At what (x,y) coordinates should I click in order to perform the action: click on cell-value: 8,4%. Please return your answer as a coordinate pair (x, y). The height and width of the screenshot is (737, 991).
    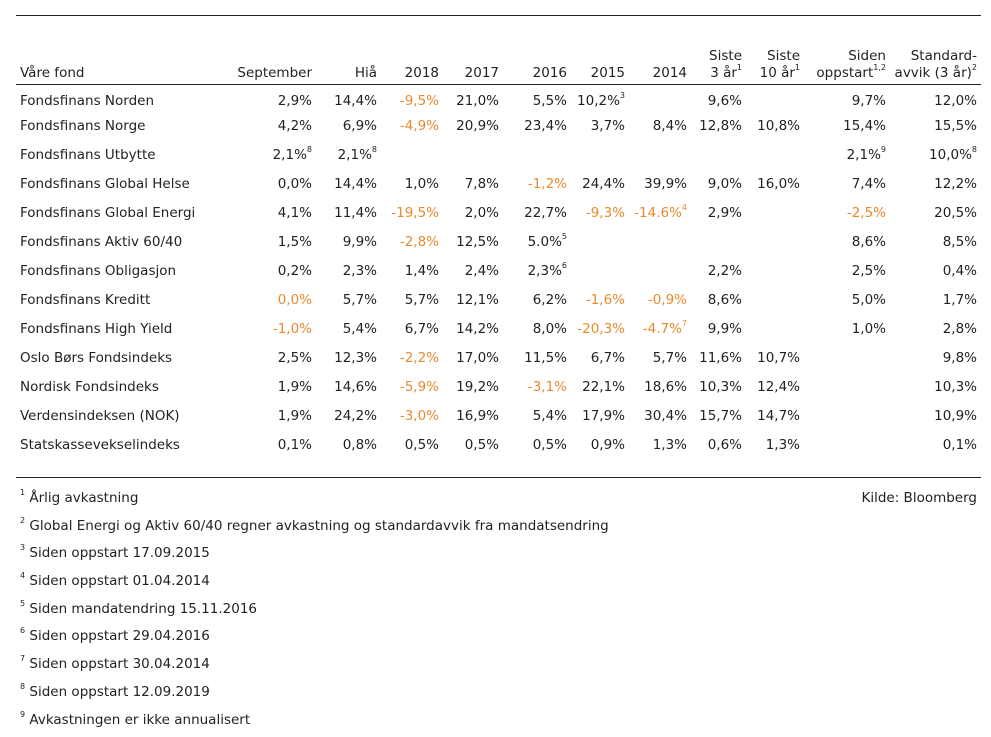
    Looking at the image, I should click on (670, 126).